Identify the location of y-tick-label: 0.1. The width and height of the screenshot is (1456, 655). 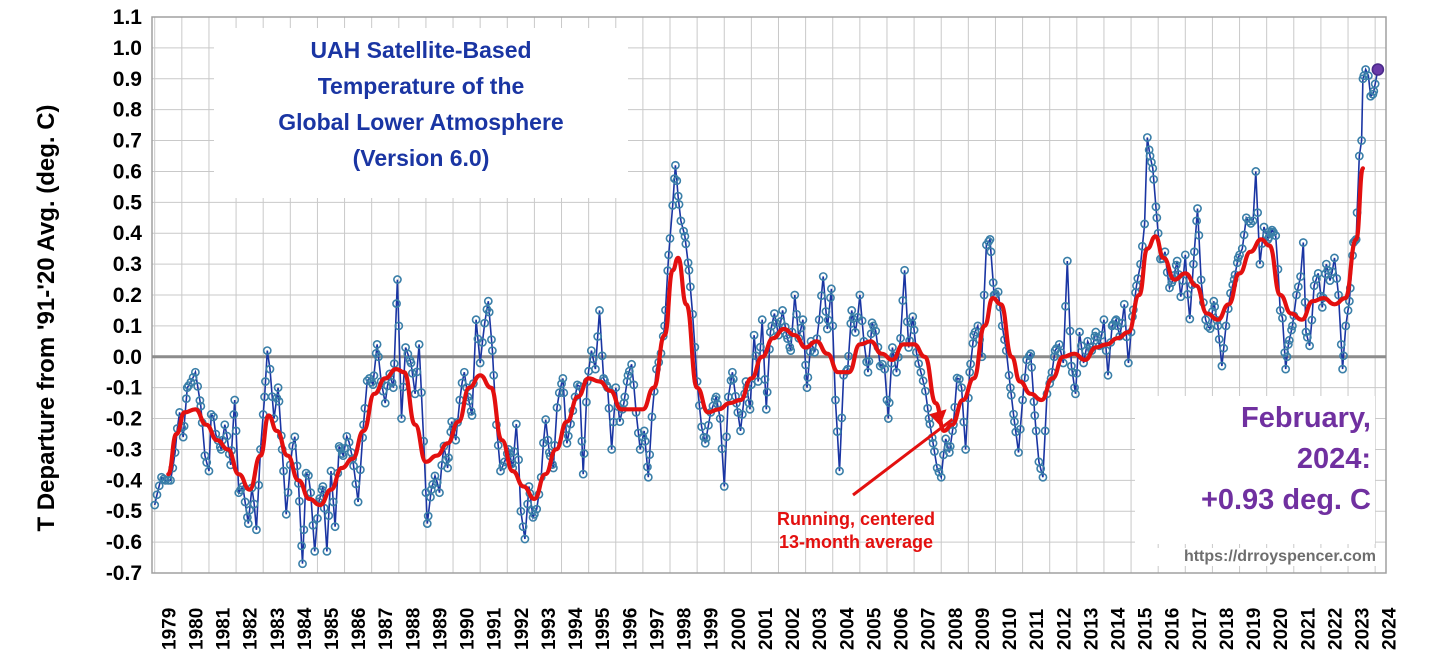
(128, 326).